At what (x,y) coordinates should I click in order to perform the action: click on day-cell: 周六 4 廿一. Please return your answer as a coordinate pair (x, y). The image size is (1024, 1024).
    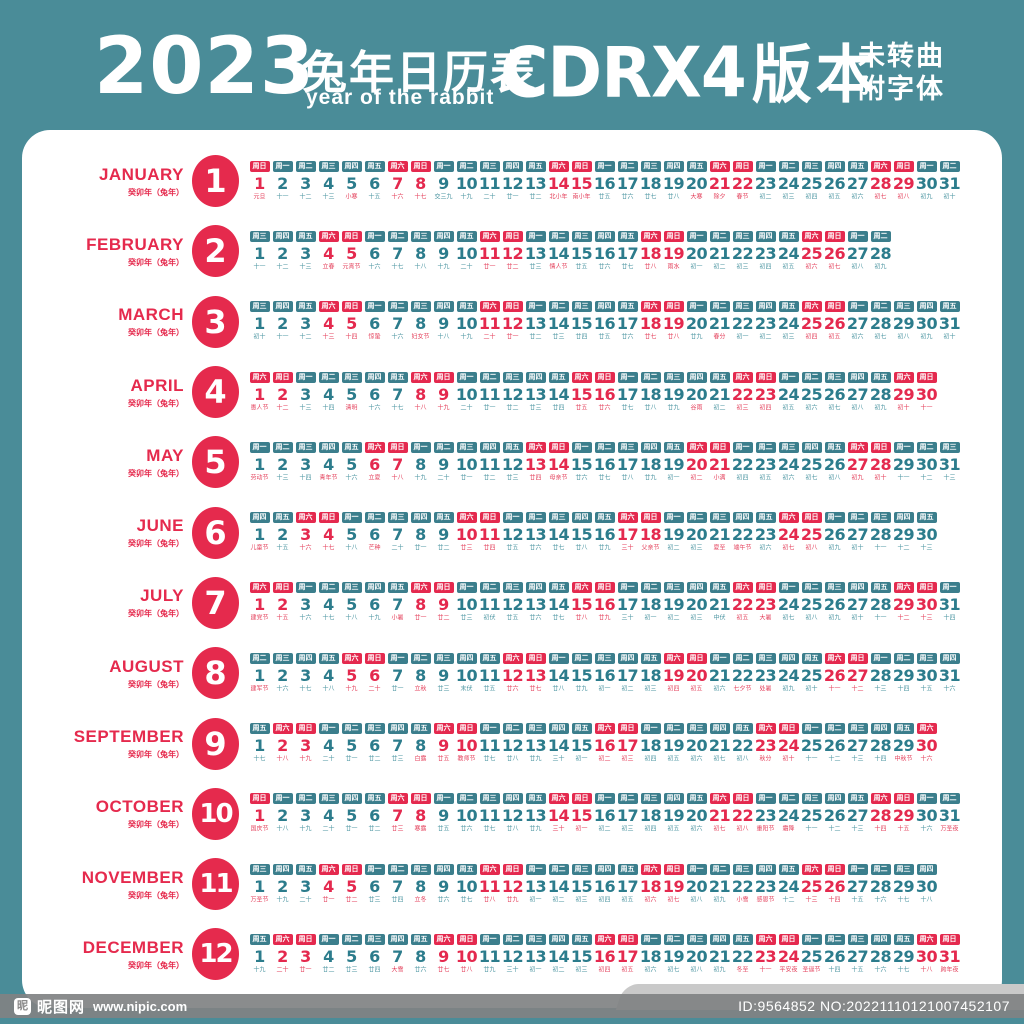
    Looking at the image, I should click on (328, 884).